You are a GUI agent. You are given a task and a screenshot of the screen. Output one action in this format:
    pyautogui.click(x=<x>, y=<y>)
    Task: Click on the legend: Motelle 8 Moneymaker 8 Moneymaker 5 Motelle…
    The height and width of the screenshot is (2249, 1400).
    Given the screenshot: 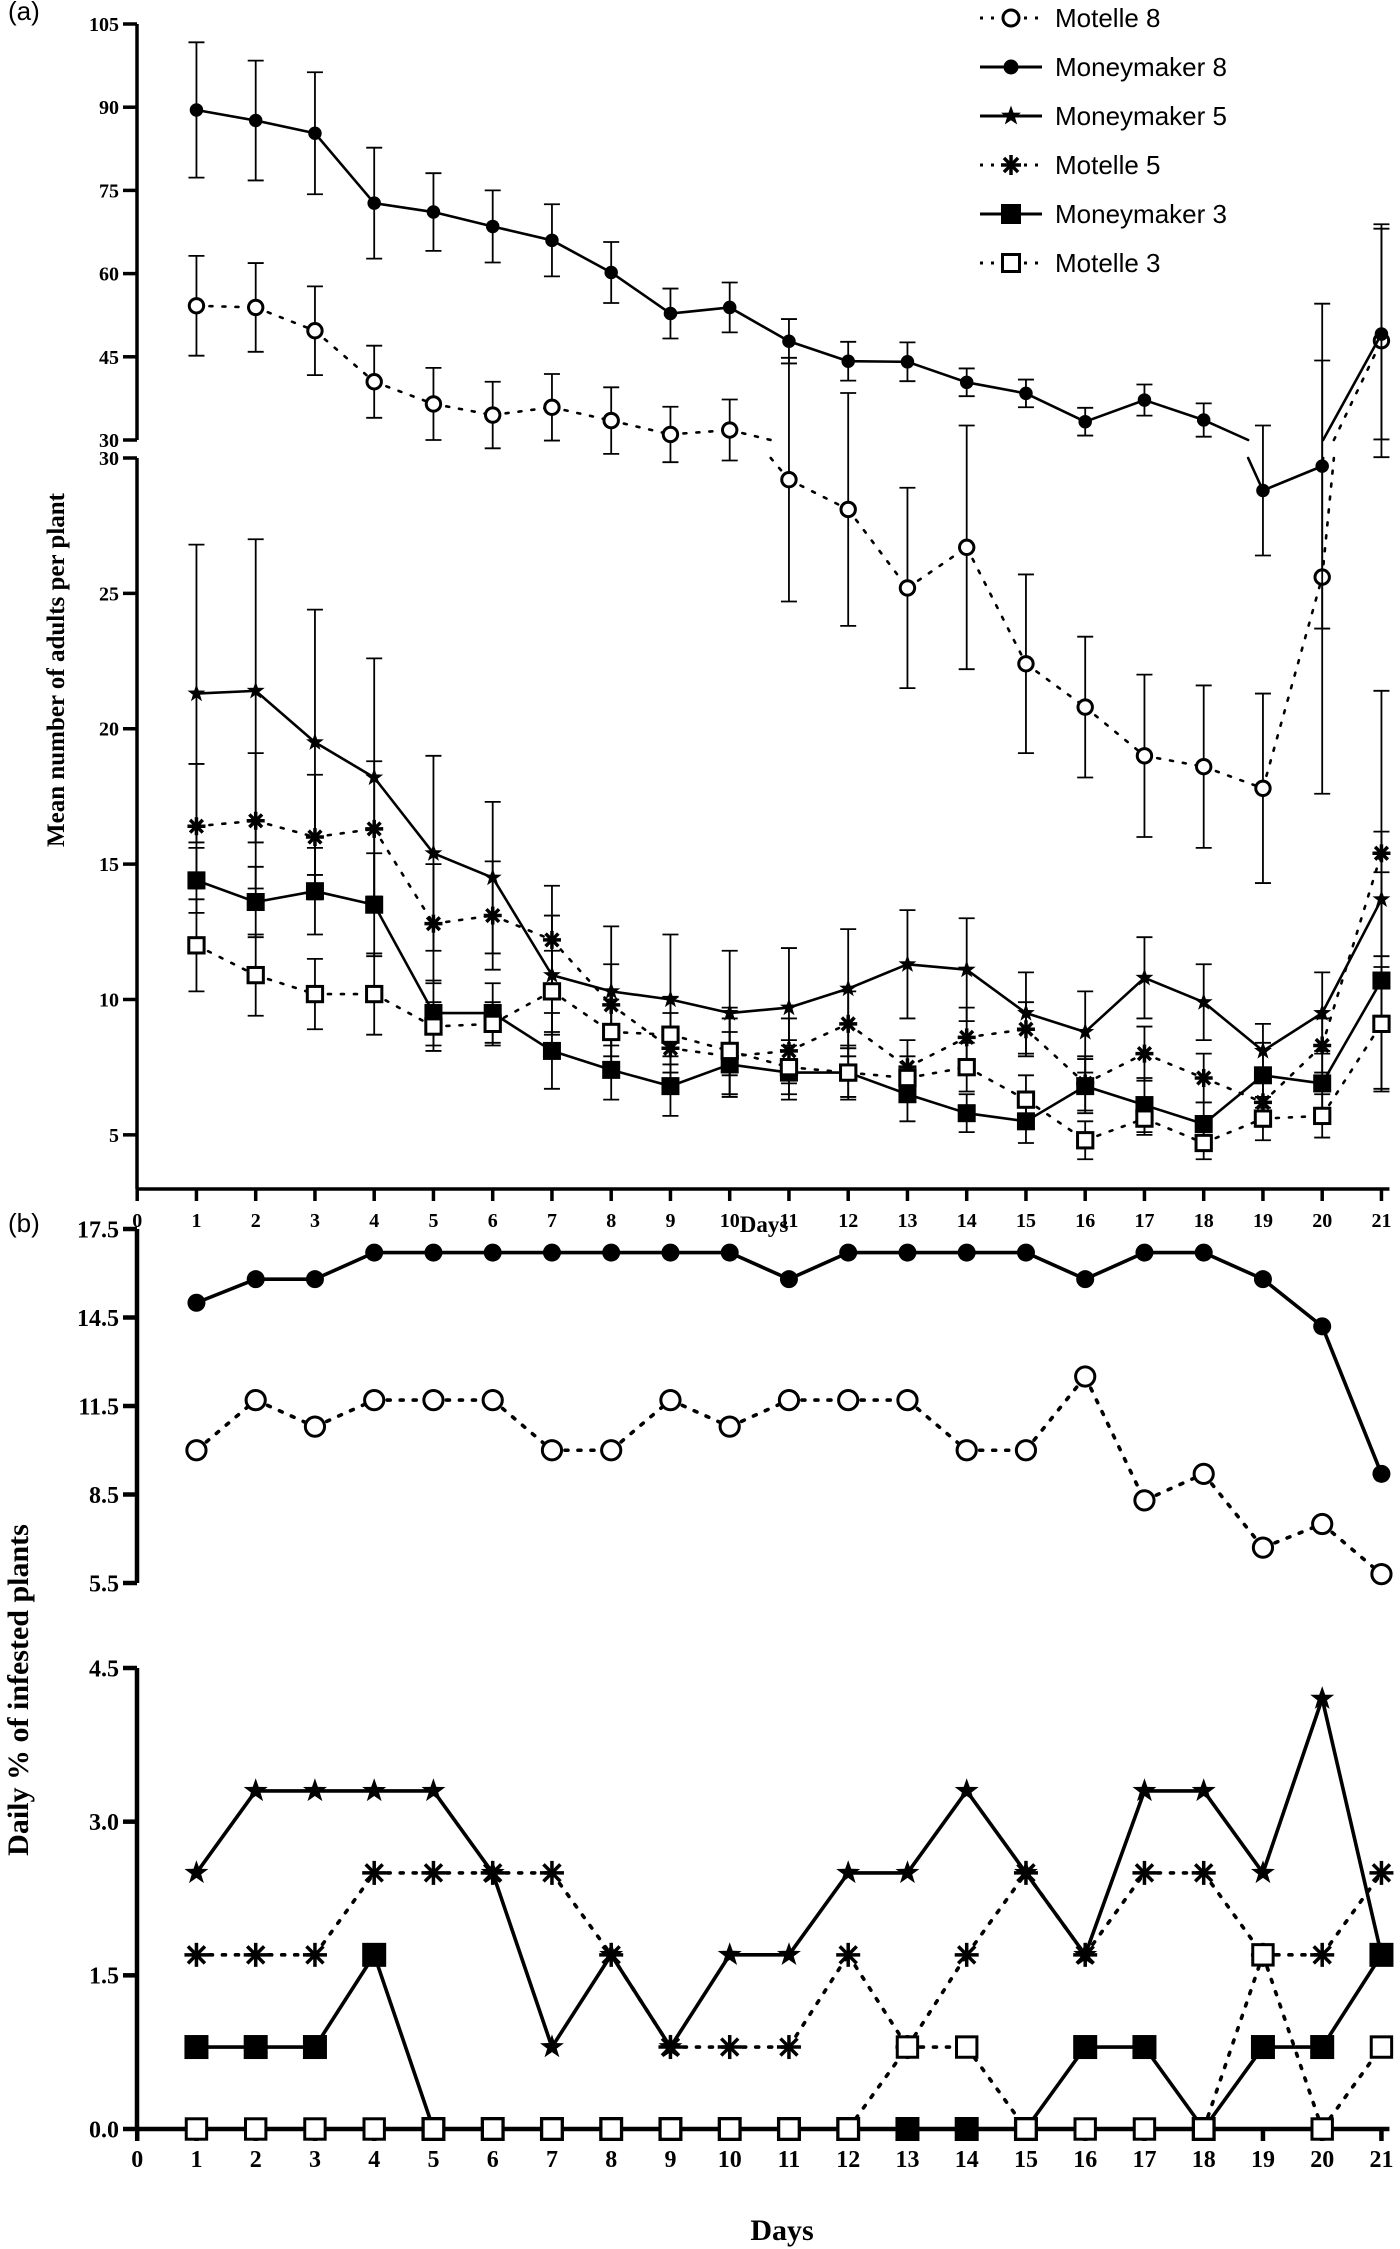 What is the action you would take?
    pyautogui.click(x=1103, y=140)
    